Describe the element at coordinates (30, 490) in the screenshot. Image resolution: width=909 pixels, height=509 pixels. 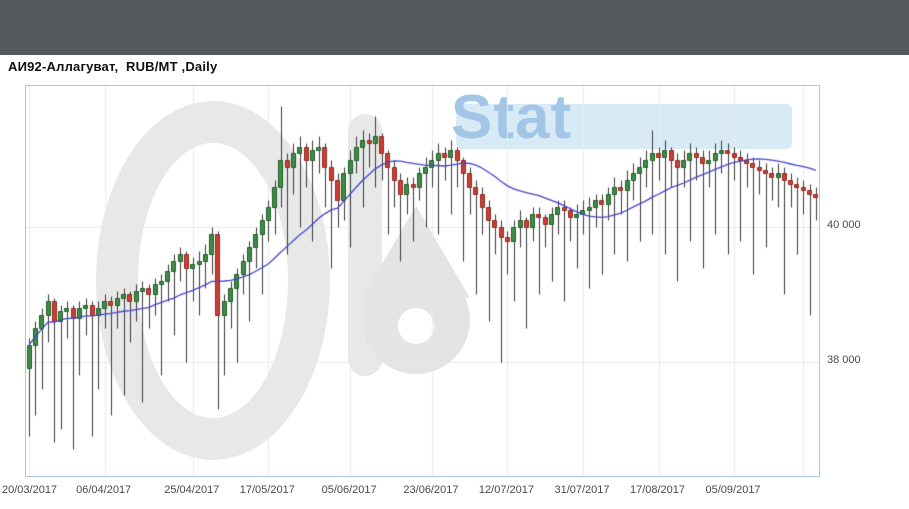
I see `x-axis-label: 20/03/2017` at that location.